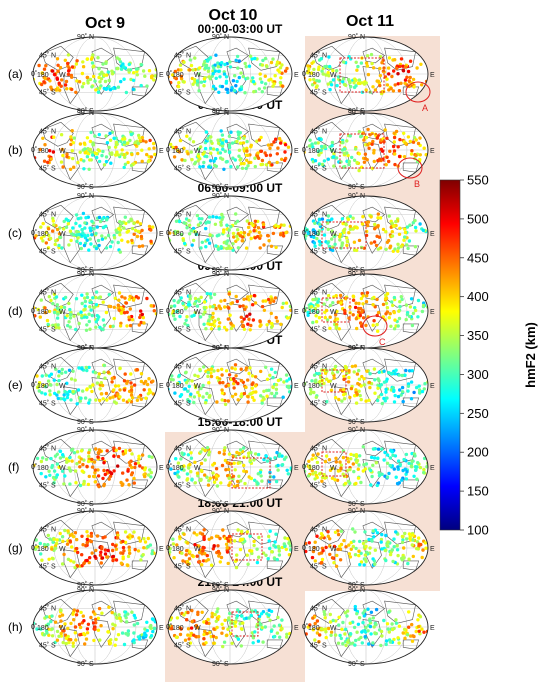  What do you see at coordinates (366, 548) in the screenshot?
I see `map-frame` at bounding box center [366, 548].